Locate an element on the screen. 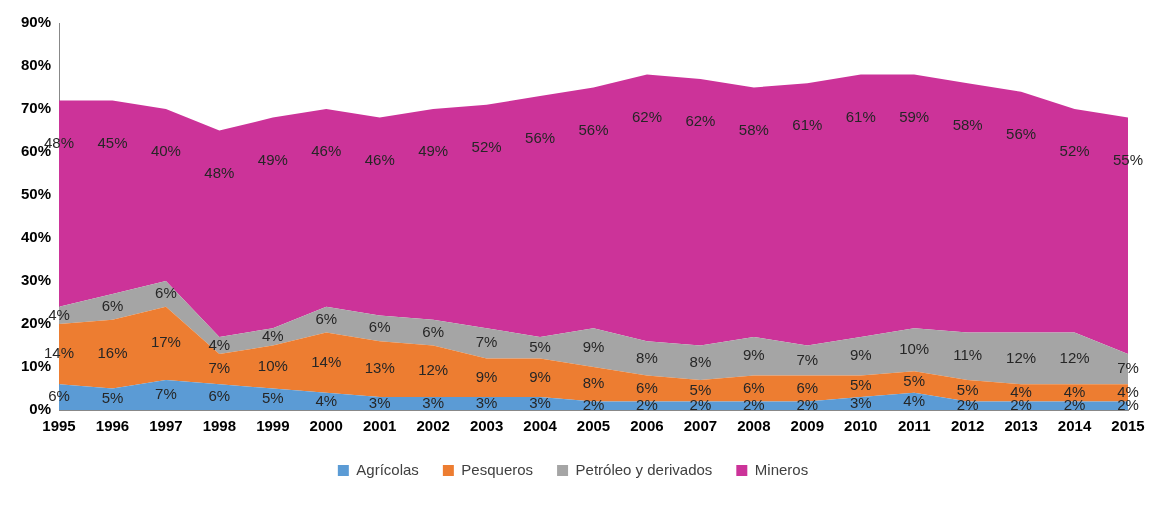 This screenshot has height=527, width=1166. x-tick-label: 2003 is located at coordinates (486, 426).